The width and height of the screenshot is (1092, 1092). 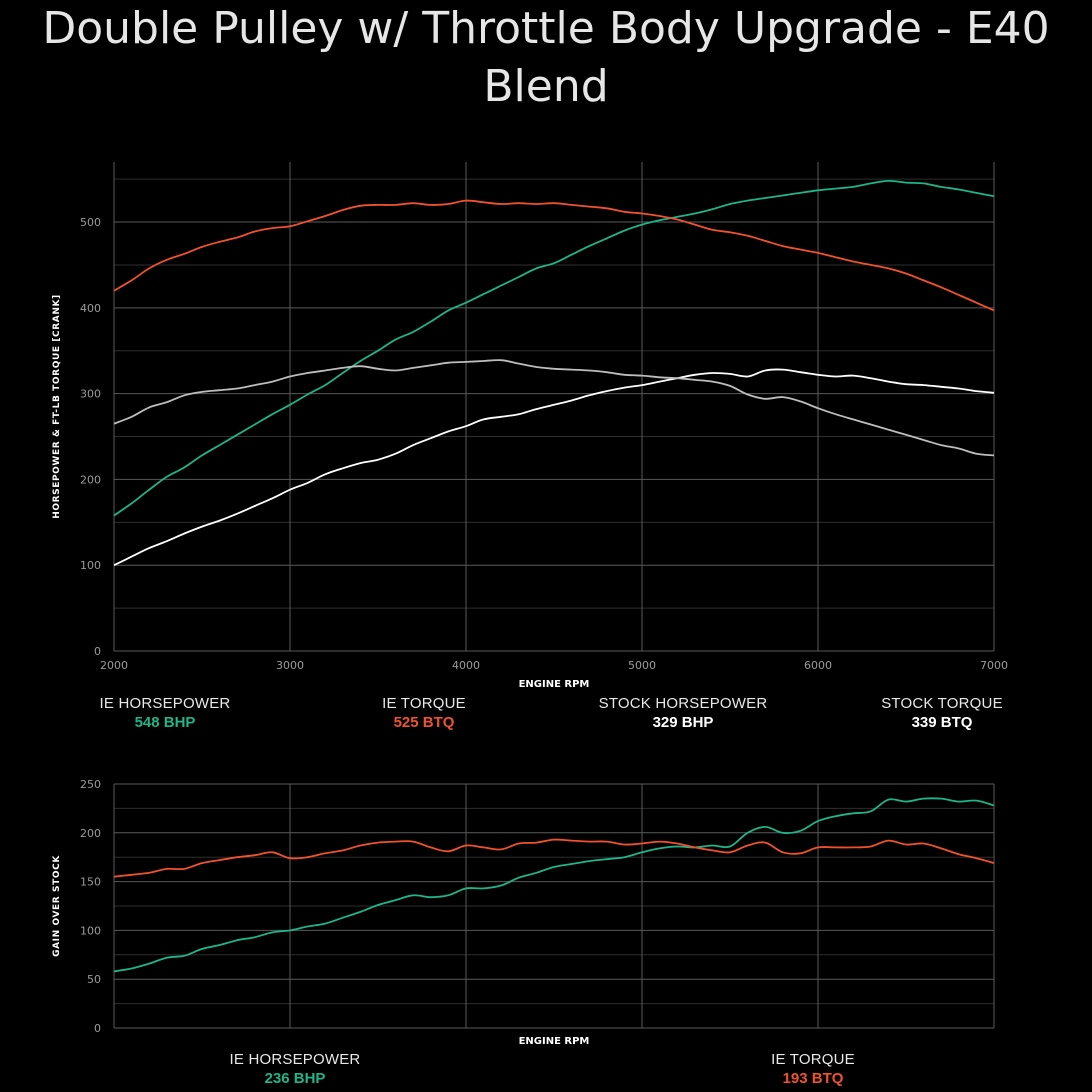 I want to click on legend-label: STOCK TORQUE, so click(x=942, y=703).